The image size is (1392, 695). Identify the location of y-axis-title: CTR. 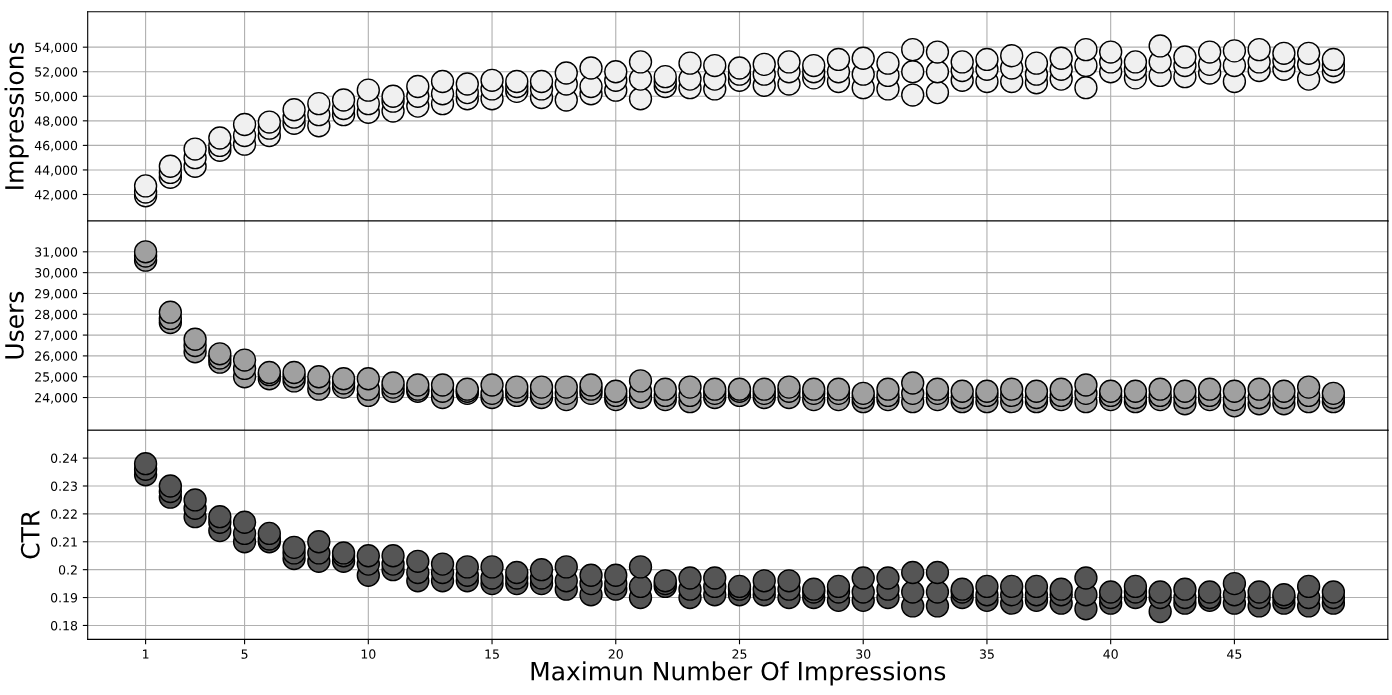
(30, 534).